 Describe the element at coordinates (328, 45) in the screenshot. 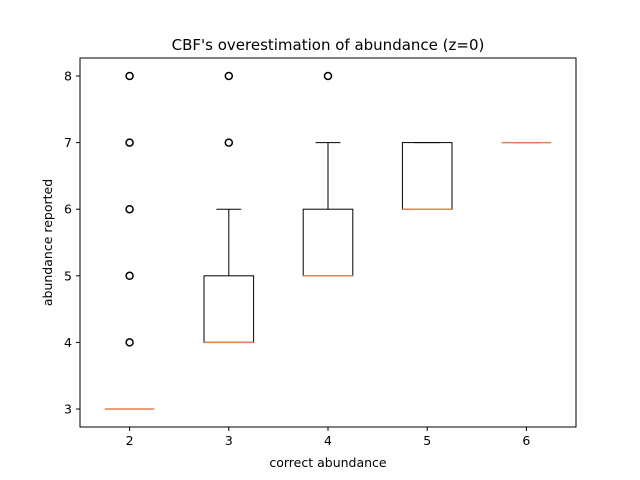

I see `chart-title: CBF's overestimation of abundance (z=0)` at that location.